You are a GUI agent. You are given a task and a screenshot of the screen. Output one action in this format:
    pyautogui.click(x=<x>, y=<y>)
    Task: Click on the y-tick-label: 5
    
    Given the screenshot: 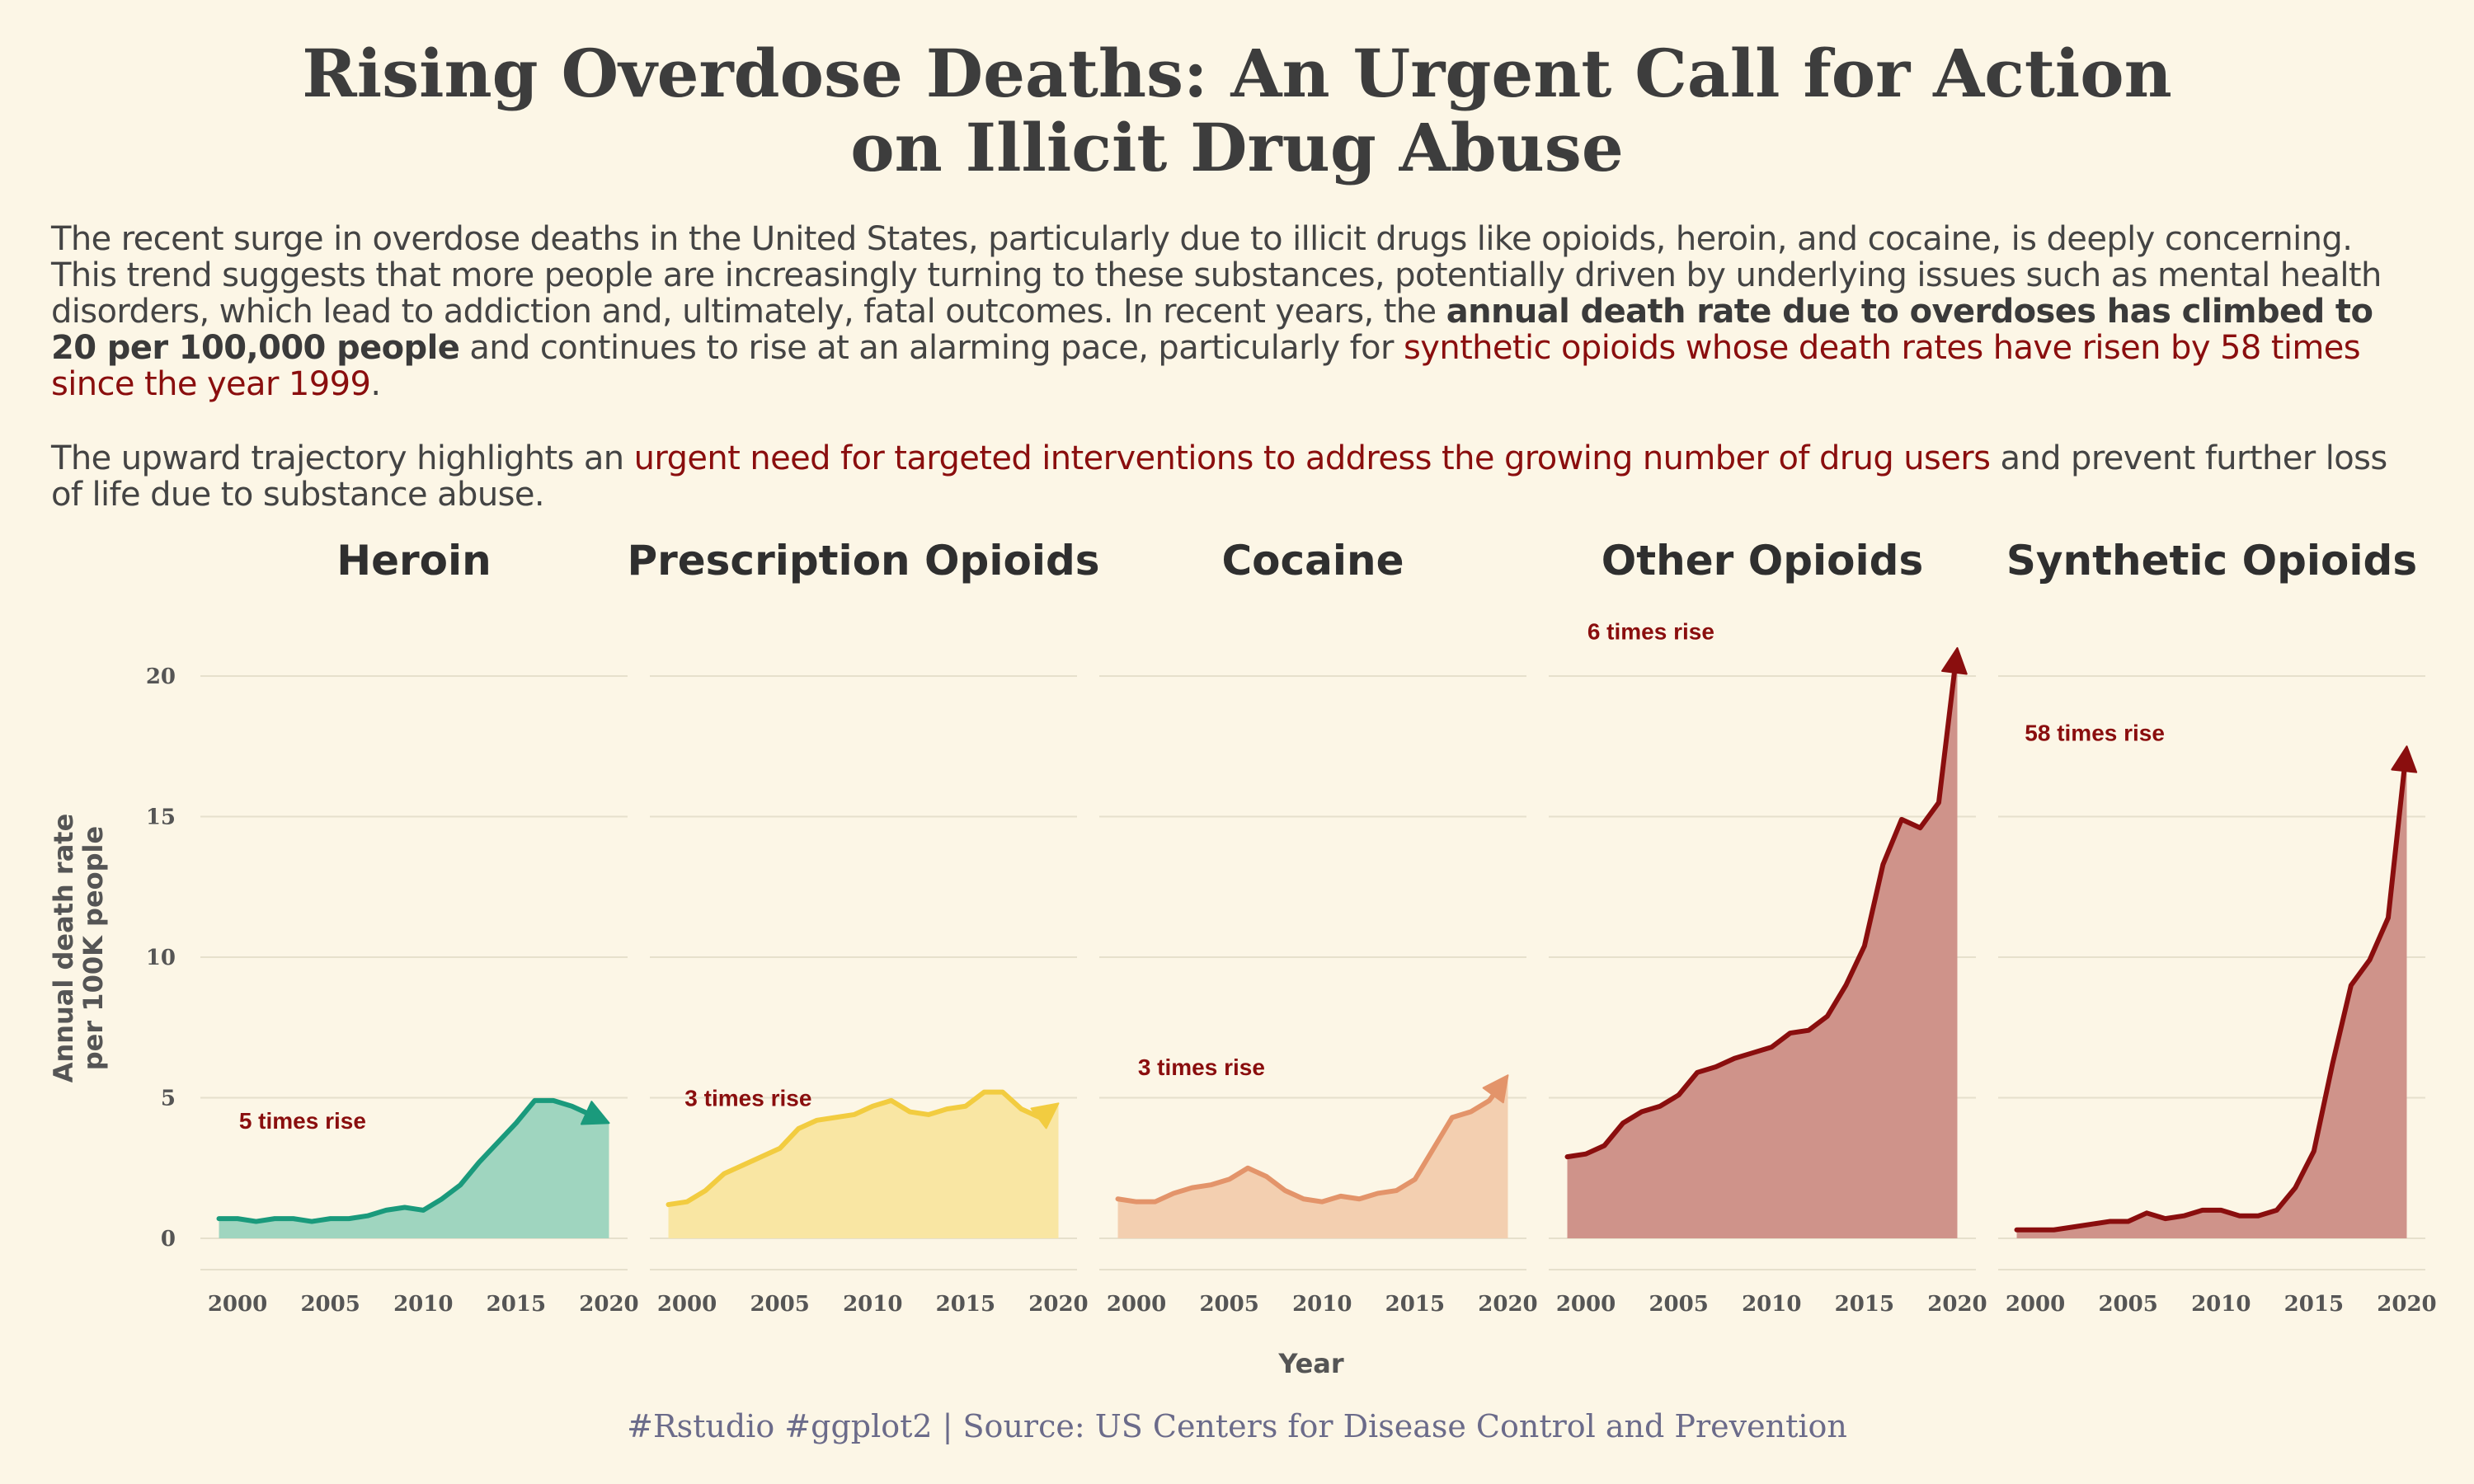 What is the action you would take?
    pyautogui.click(x=168, y=1099)
    